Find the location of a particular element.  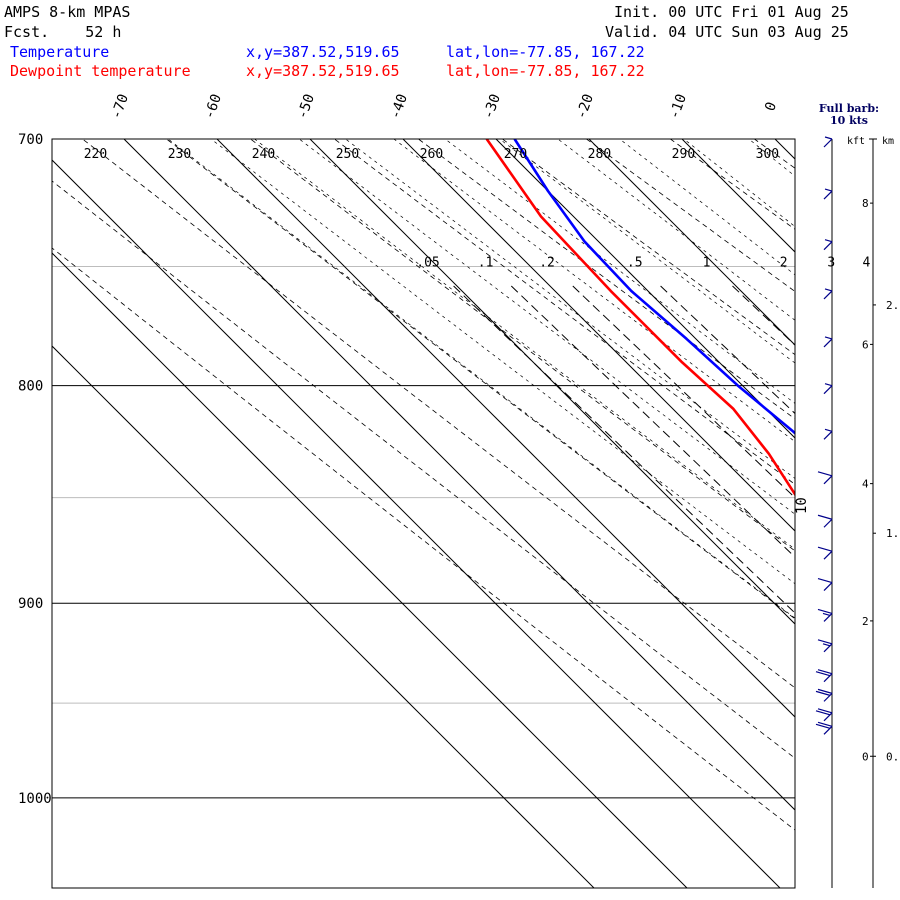

mixing-ratio-label: 4 is located at coordinates (867, 263).